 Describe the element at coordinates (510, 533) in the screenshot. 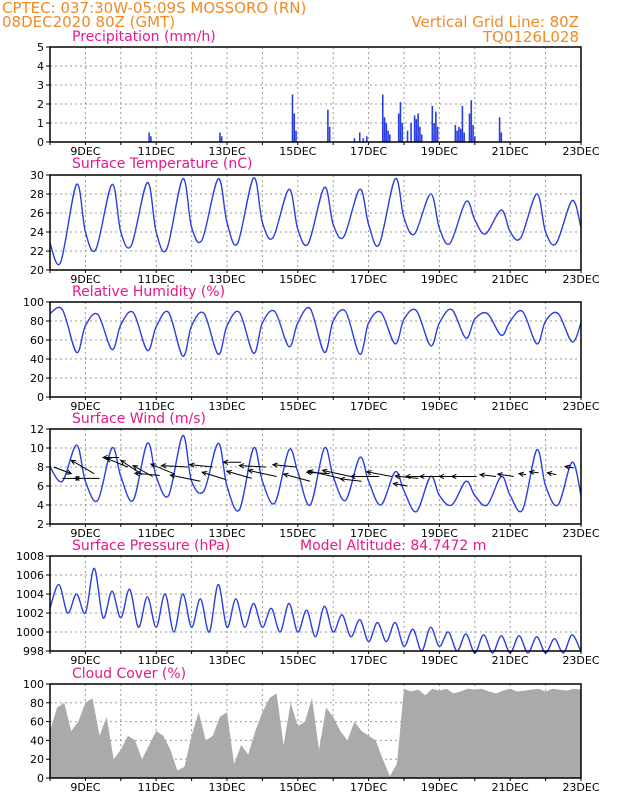

I see `wind-xtick-label: 21DEC` at that location.